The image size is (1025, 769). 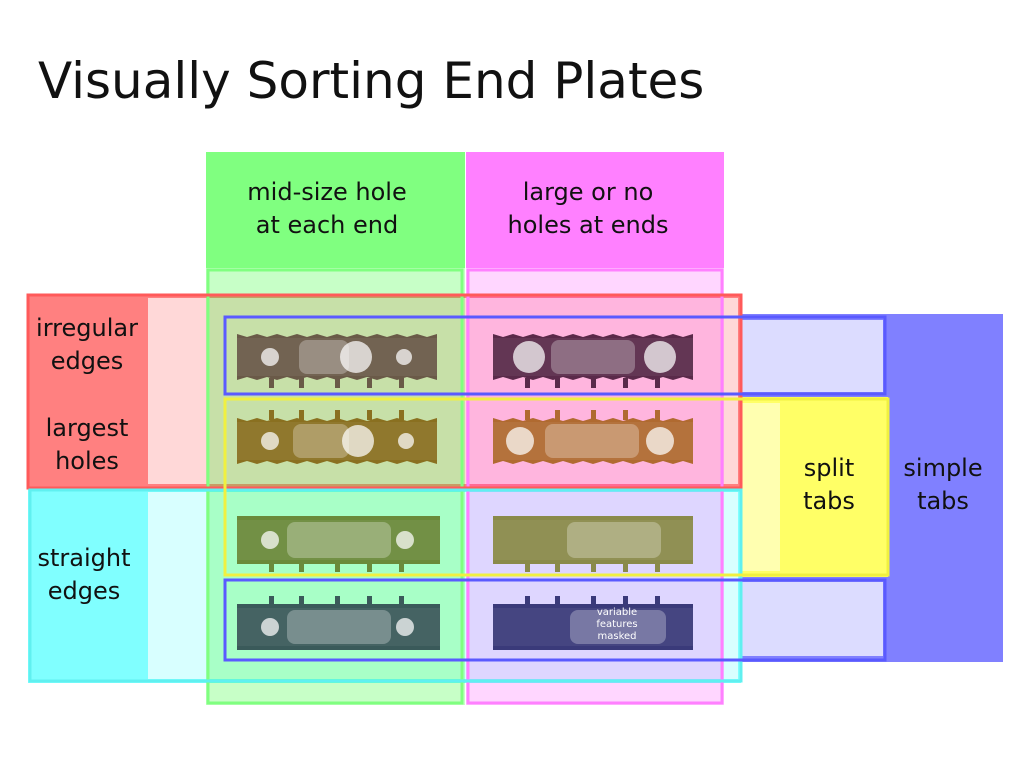 I want to click on mid-hole-header-line-2: at each end, so click(x=327, y=225).